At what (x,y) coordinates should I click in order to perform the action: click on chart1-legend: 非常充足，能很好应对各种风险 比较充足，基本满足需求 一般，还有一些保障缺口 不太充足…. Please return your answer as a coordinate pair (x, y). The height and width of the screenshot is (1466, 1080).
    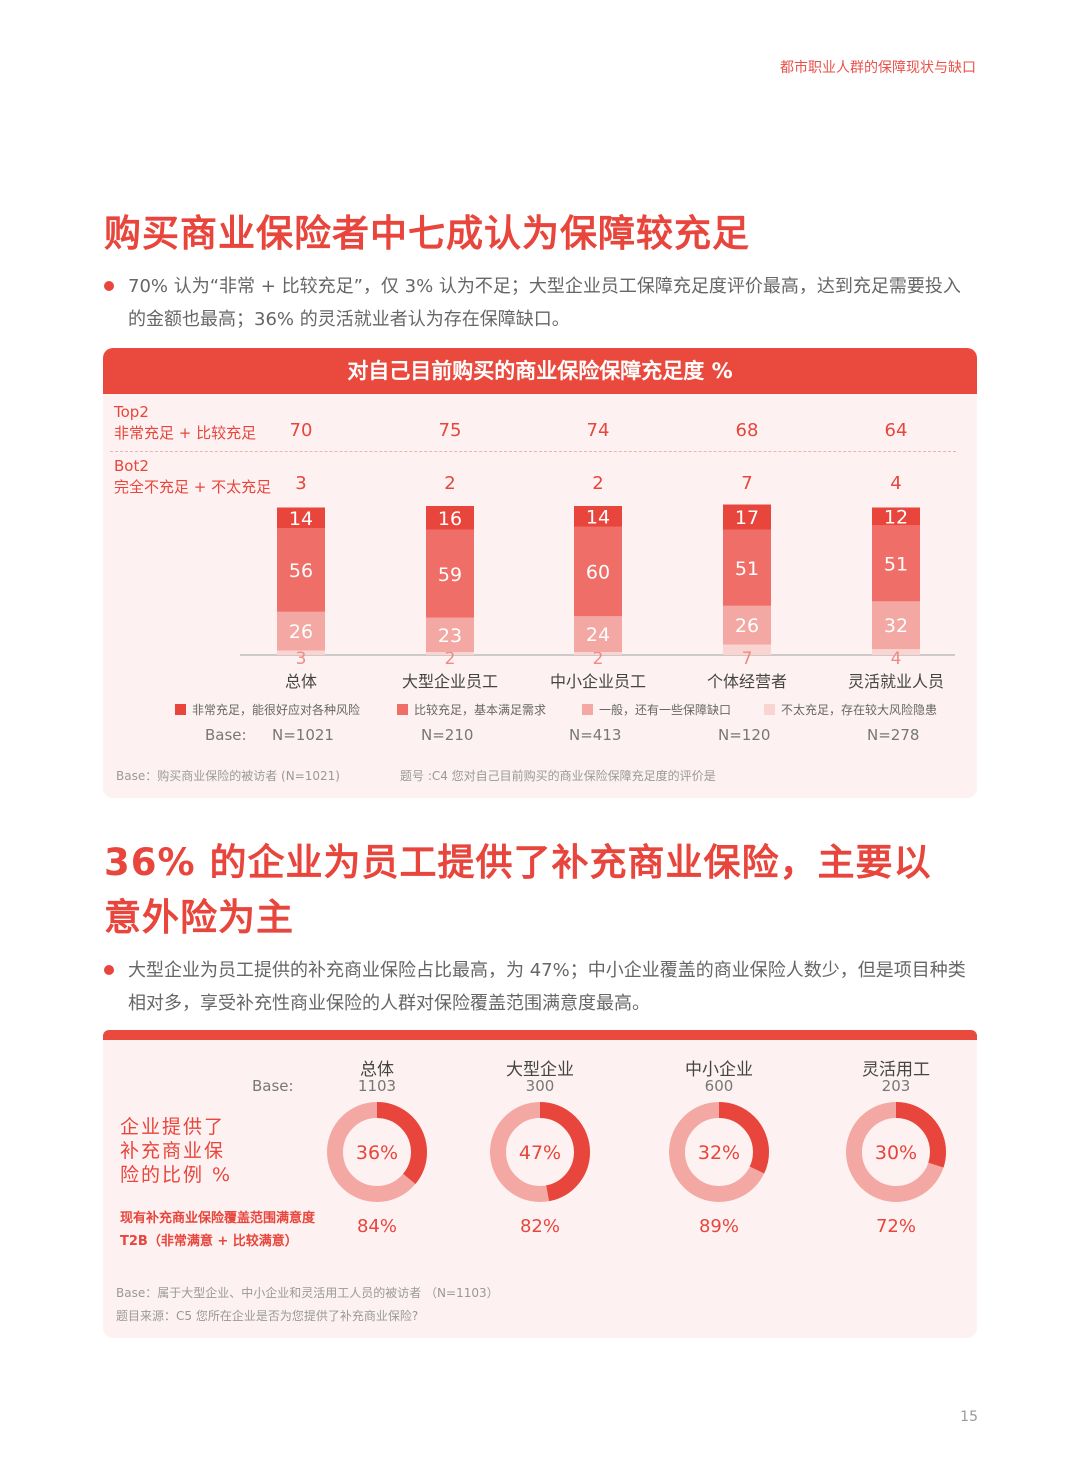
    Looking at the image, I should click on (575, 709).